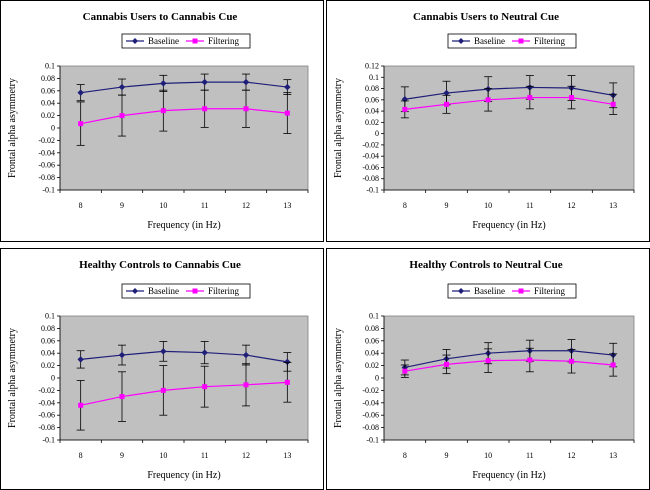  I want to click on x-tick-label: 9, so click(447, 455).